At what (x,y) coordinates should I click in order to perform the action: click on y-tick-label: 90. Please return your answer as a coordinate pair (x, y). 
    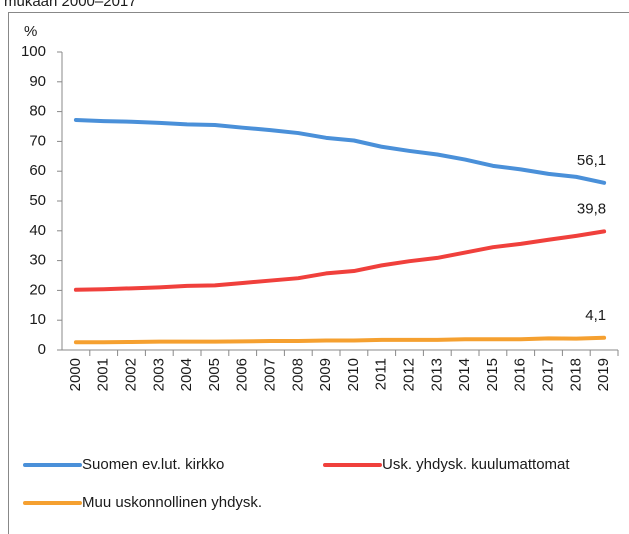
    Looking at the image, I should click on (37, 81).